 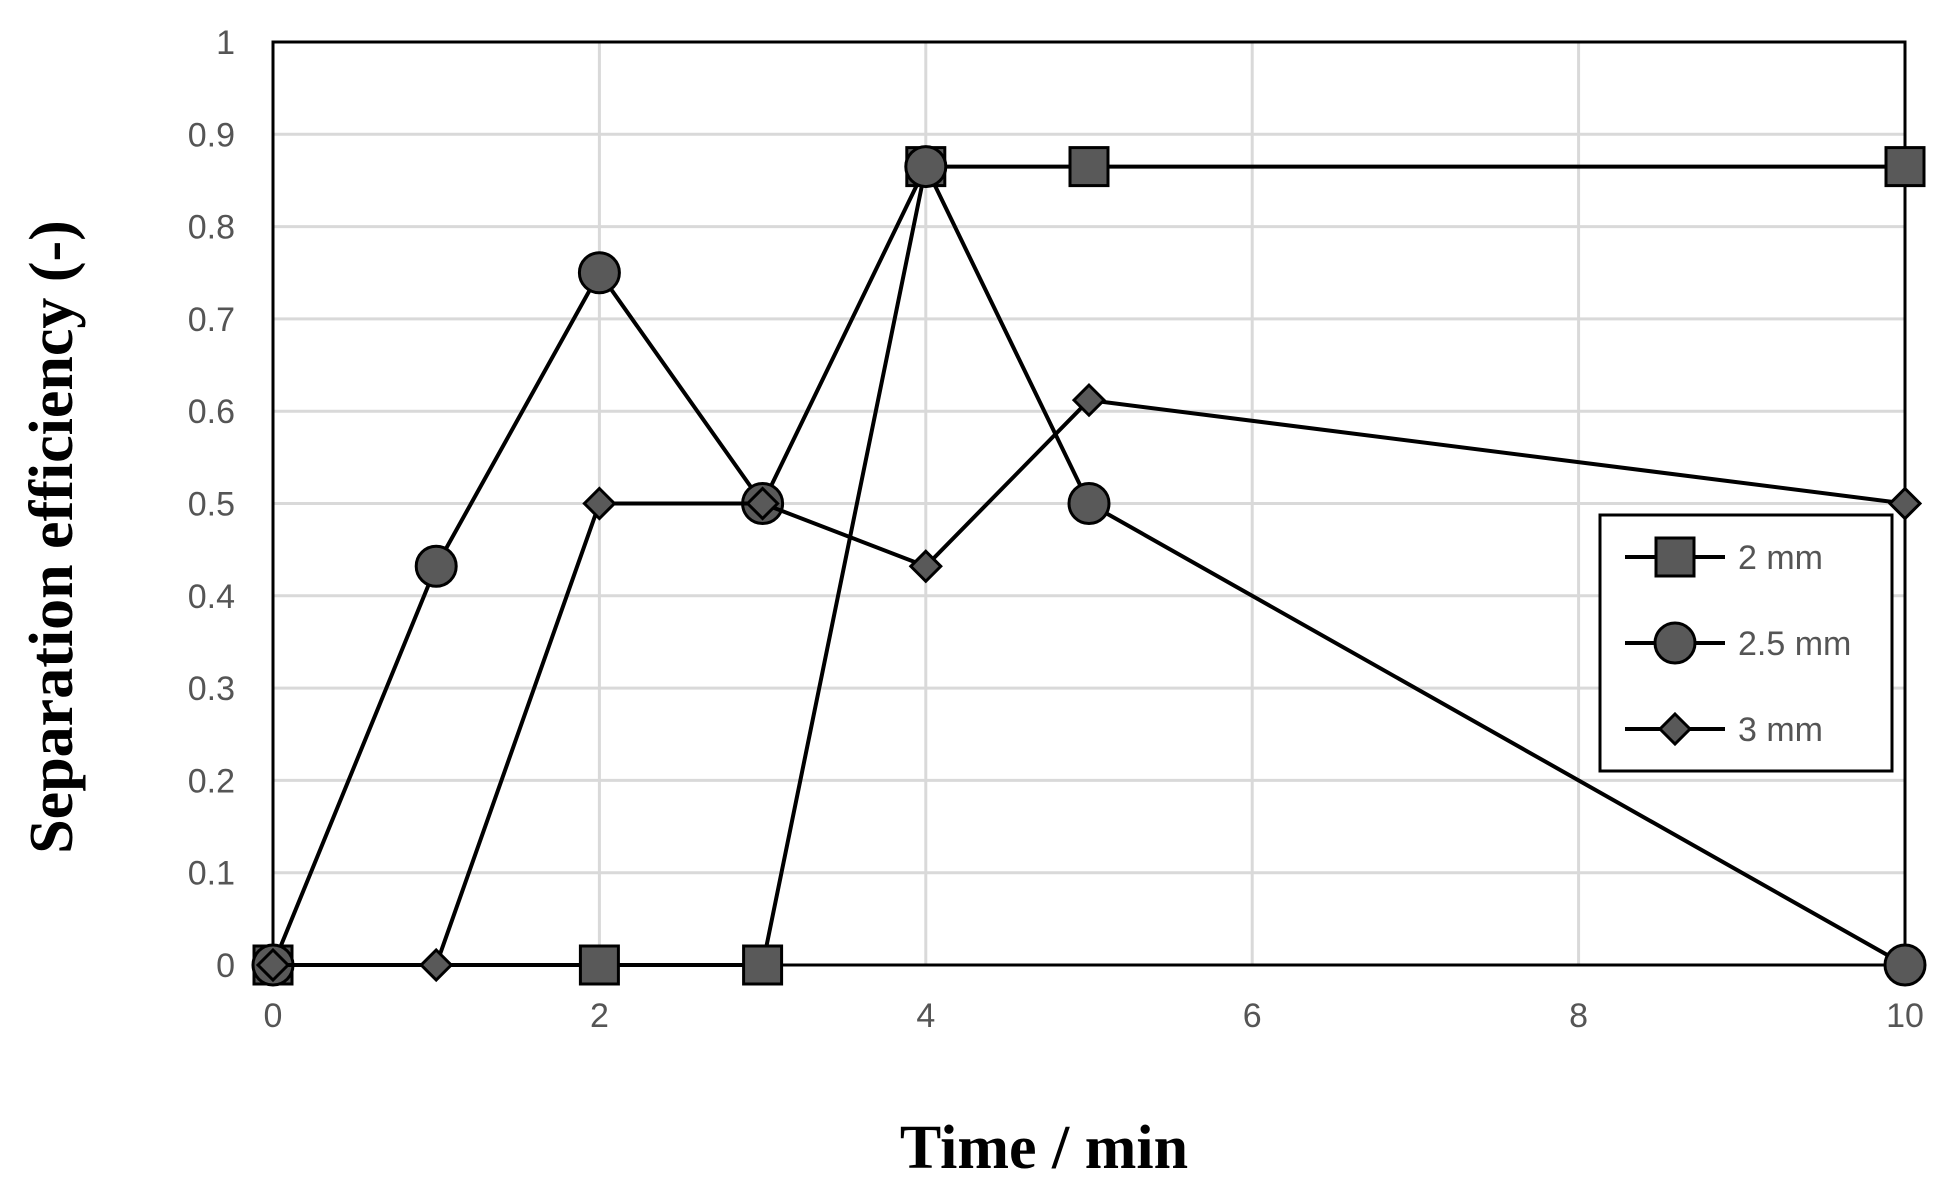 I want to click on legend-items: 2 mm 2.5 mm 3 mm, so click(x=1738, y=642).